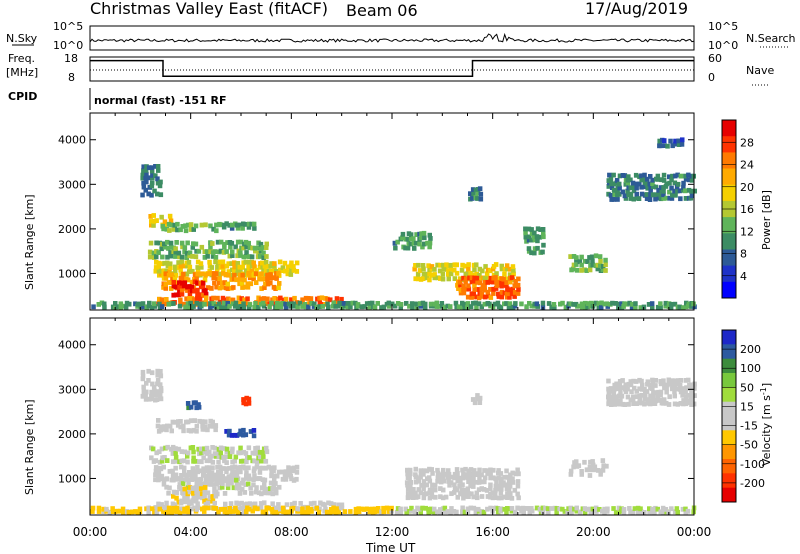 The height and width of the screenshot is (554, 800). What do you see at coordinates (749, 445) in the screenshot?
I see `colorbar-tick-label: -50` at bounding box center [749, 445].